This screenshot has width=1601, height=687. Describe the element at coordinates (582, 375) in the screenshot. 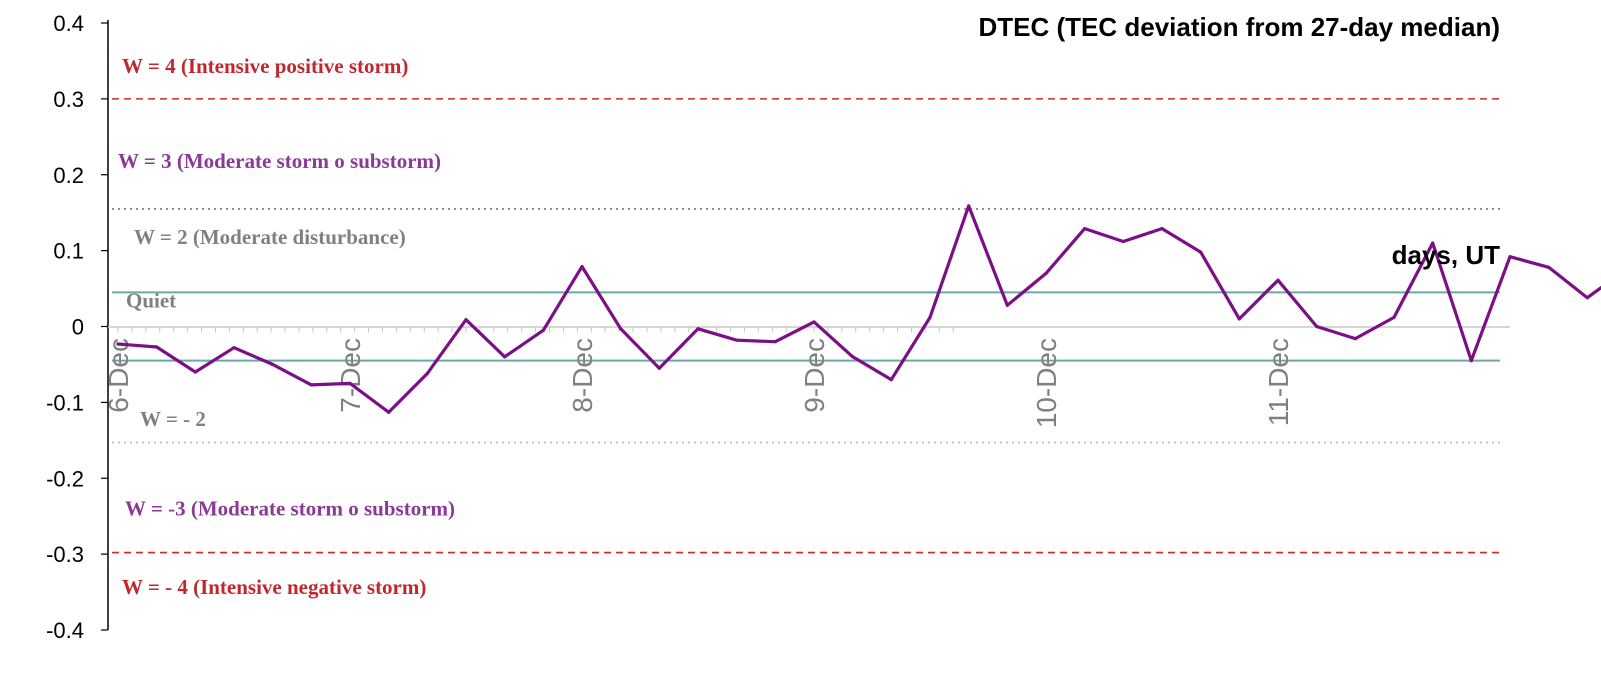

I see `x-tick-label: 8-Dec` at that location.